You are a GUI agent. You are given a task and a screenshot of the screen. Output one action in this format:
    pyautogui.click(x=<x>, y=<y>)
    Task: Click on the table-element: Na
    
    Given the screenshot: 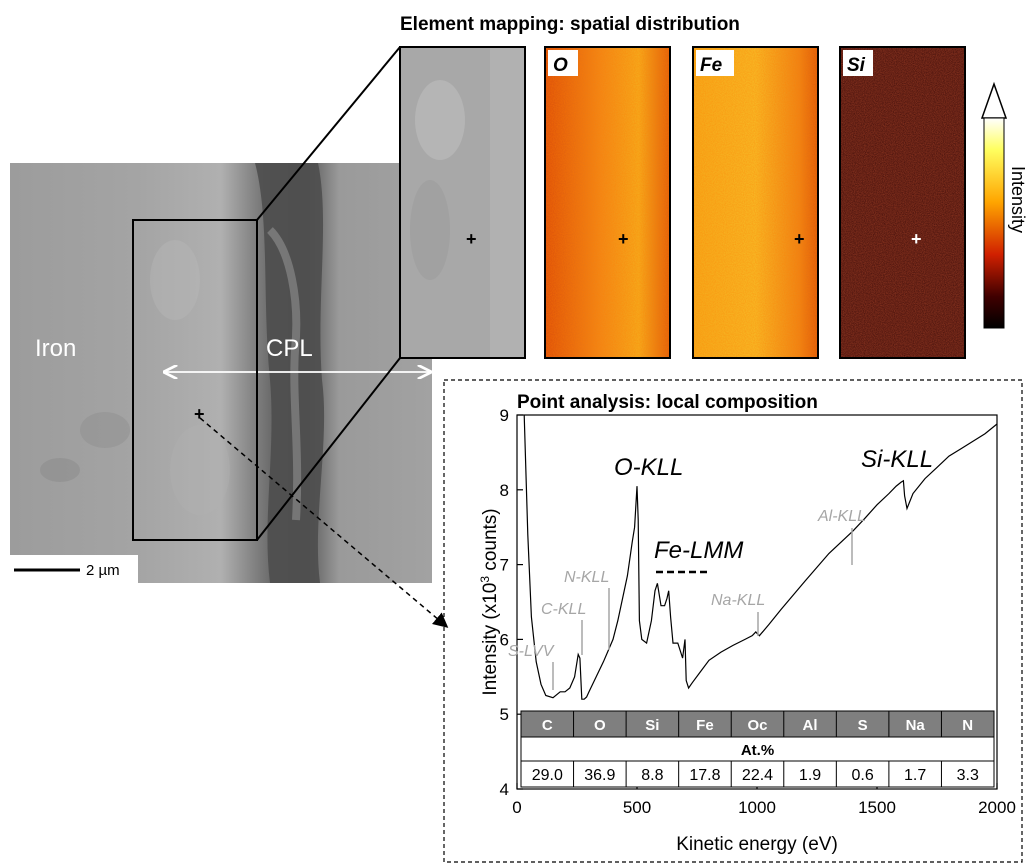 What is the action you would take?
    pyautogui.click(x=916, y=725)
    